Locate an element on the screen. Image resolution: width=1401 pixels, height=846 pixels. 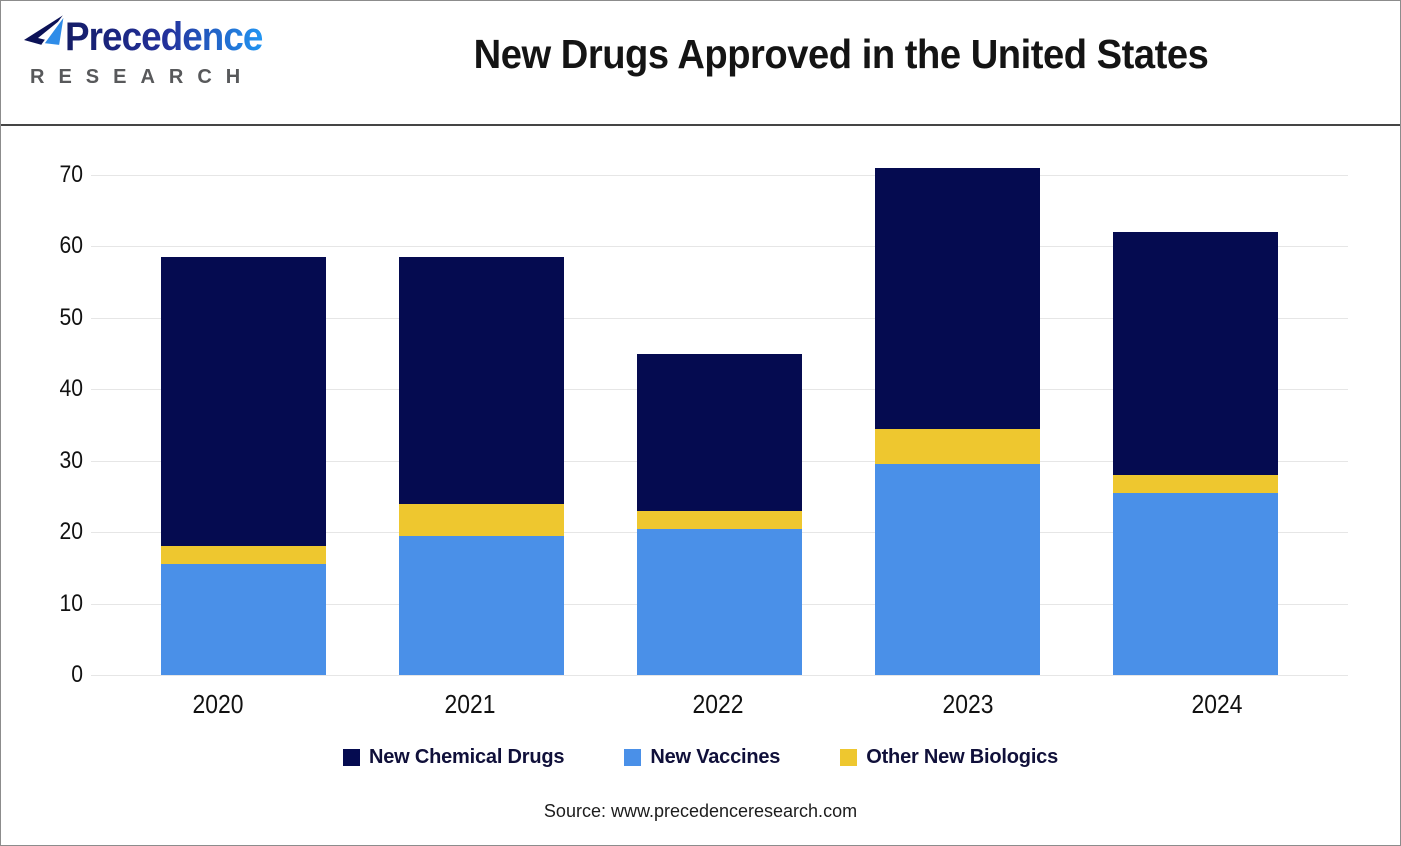
y-tick-label: 30 is located at coordinates (71, 460).